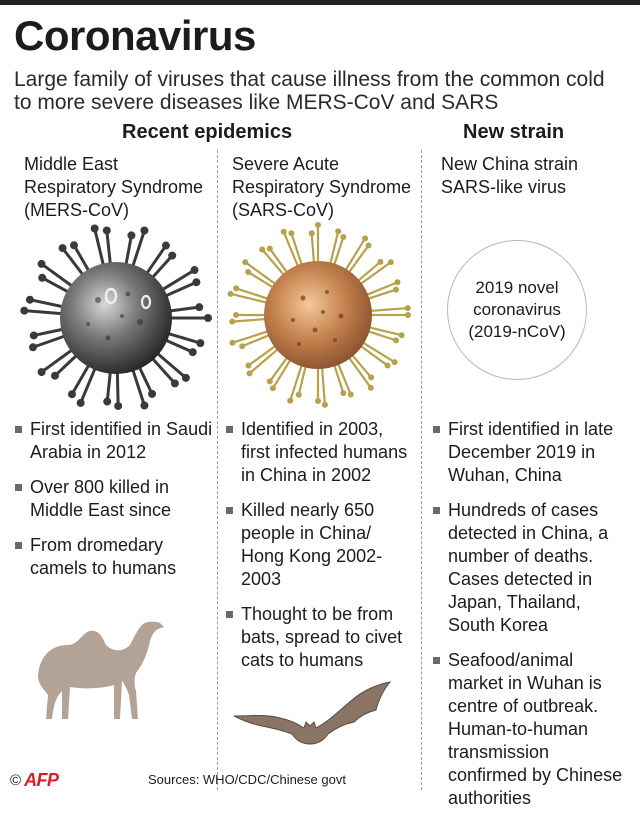  I want to click on sars-virus-icon, so click(319, 315).